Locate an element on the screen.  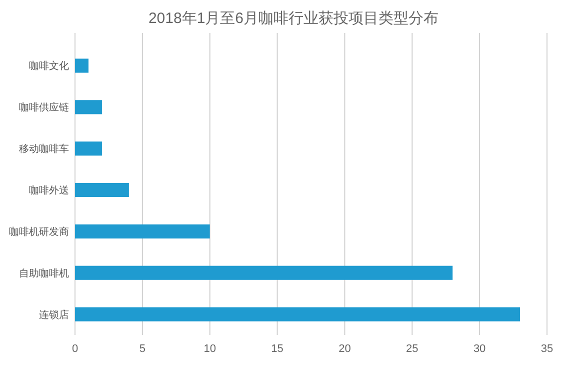
y-tick-label: 自助咖啡机 is located at coordinates (44, 273).